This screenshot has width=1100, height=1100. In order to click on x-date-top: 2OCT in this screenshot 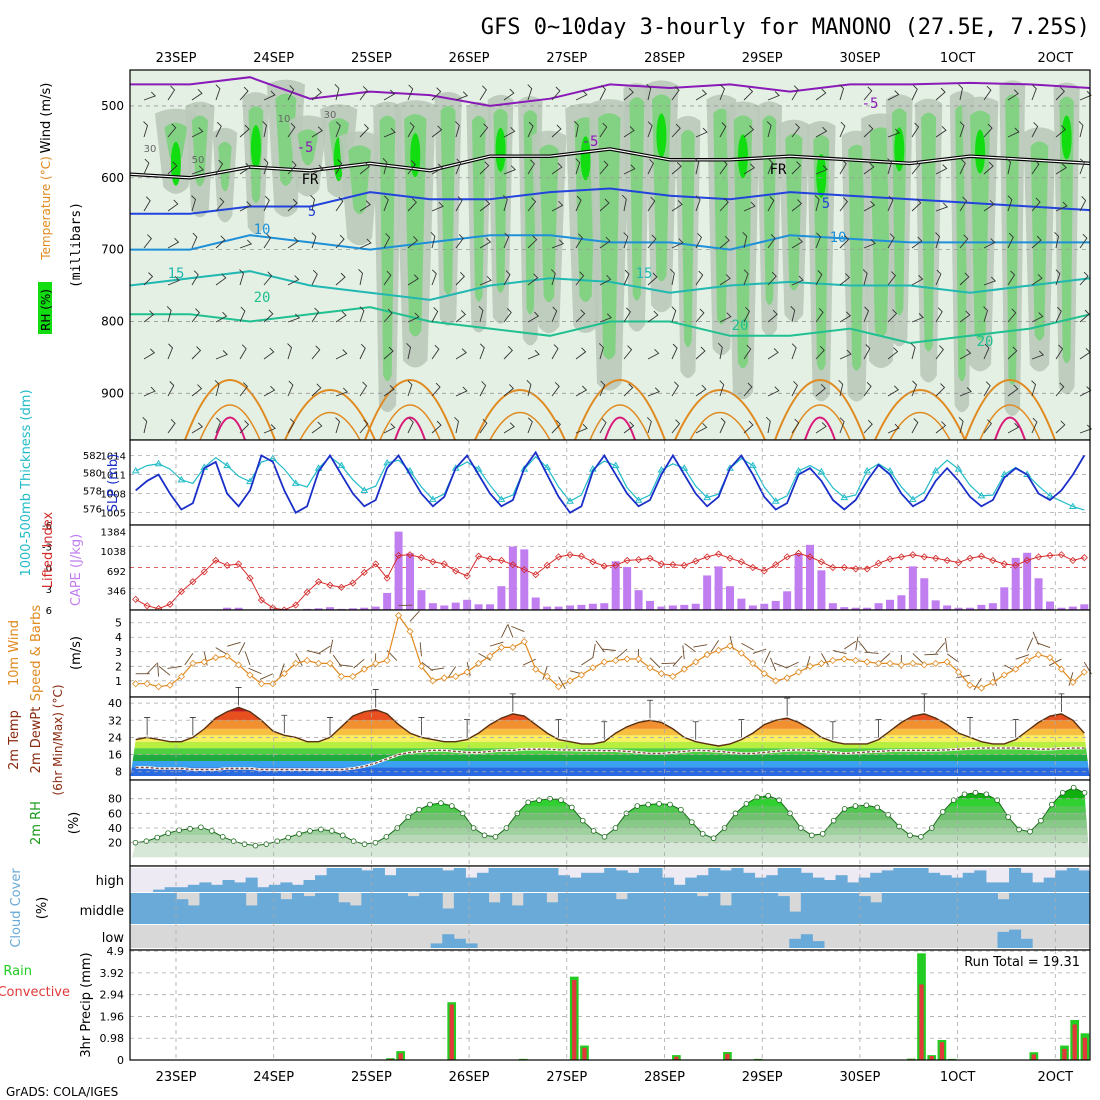, I will do `click(1056, 58)`.